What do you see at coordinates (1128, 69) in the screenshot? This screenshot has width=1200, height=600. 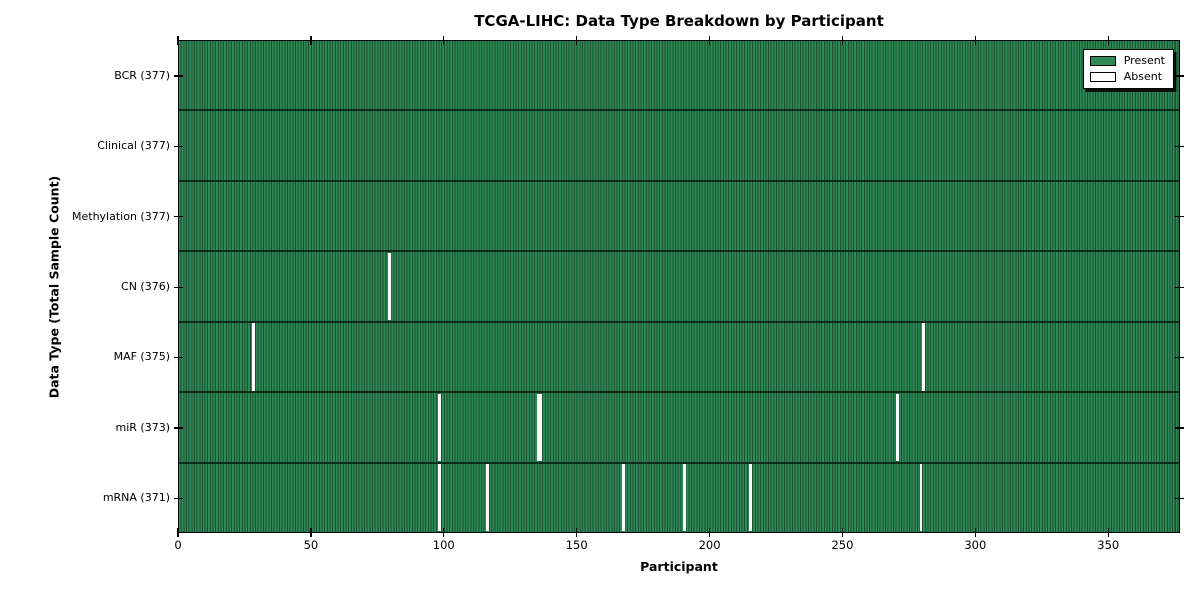 I see `legend: Present Absent` at bounding box center [1128, 69].